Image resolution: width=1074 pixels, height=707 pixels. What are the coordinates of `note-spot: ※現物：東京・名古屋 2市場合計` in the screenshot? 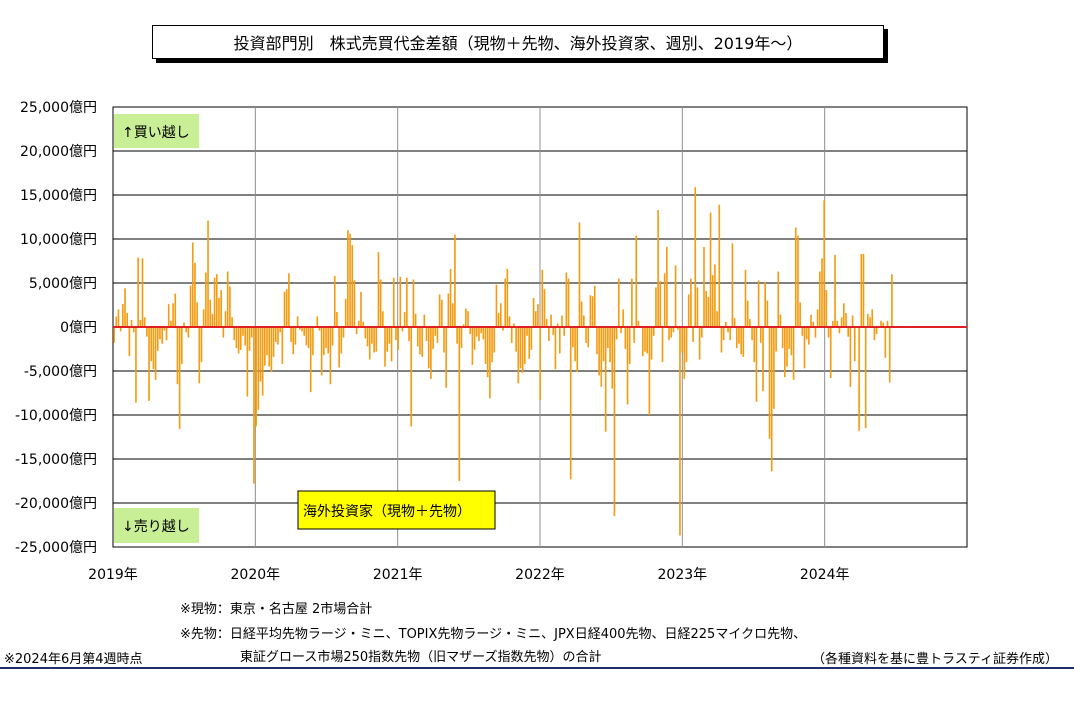 It's located at (276, 609).